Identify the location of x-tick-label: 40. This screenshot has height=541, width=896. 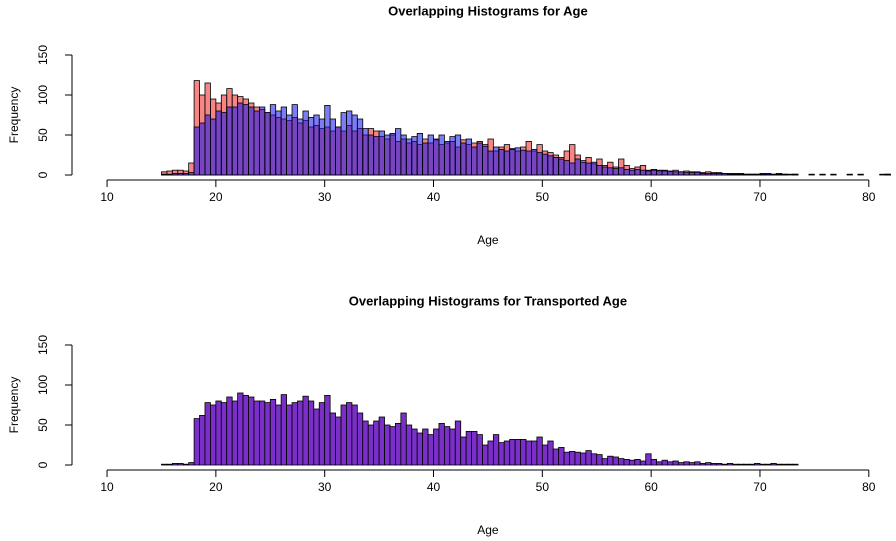
(434, 487).